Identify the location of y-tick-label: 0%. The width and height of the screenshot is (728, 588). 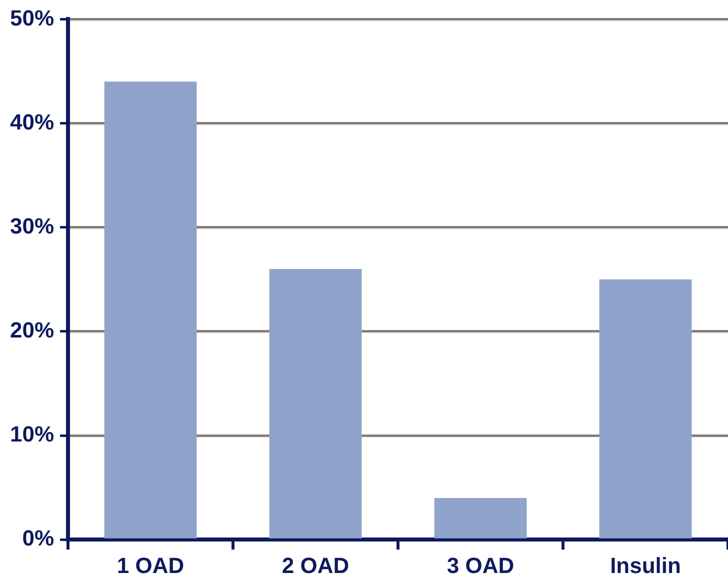
(38, 538).